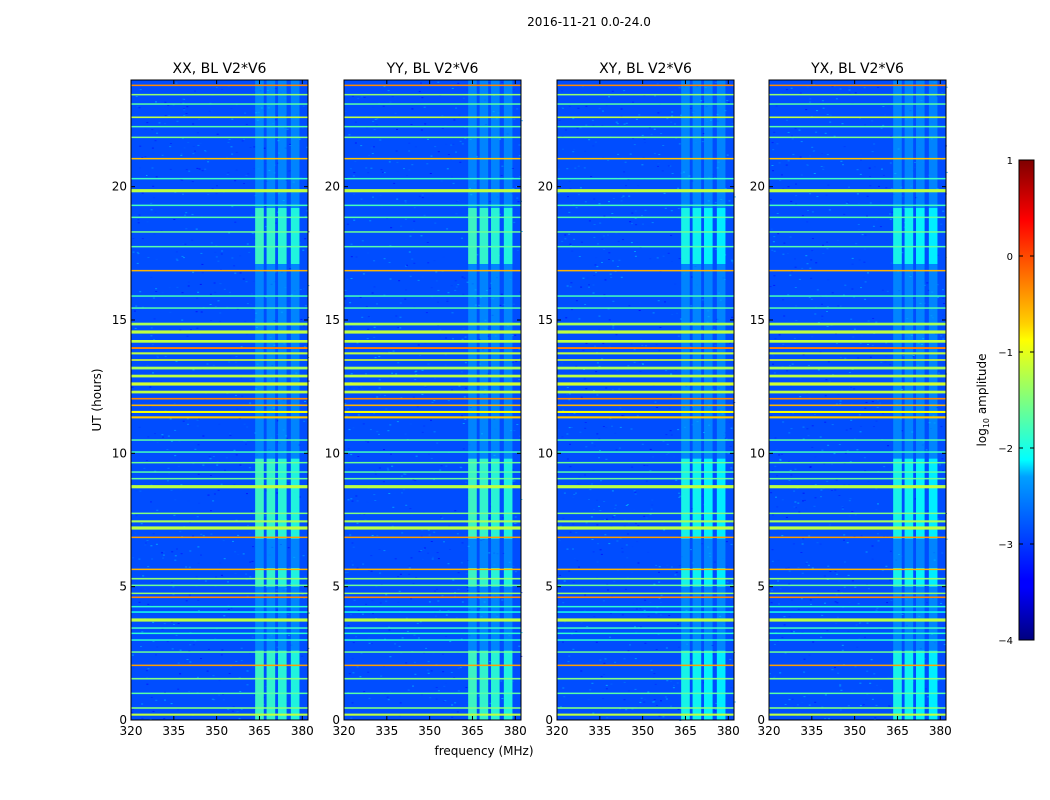 The height and width of the screenshot is (800, 1050). Describe the element at coordinates (119, 187) in the screenshot. I see `y-tick-label: 20` at that location.